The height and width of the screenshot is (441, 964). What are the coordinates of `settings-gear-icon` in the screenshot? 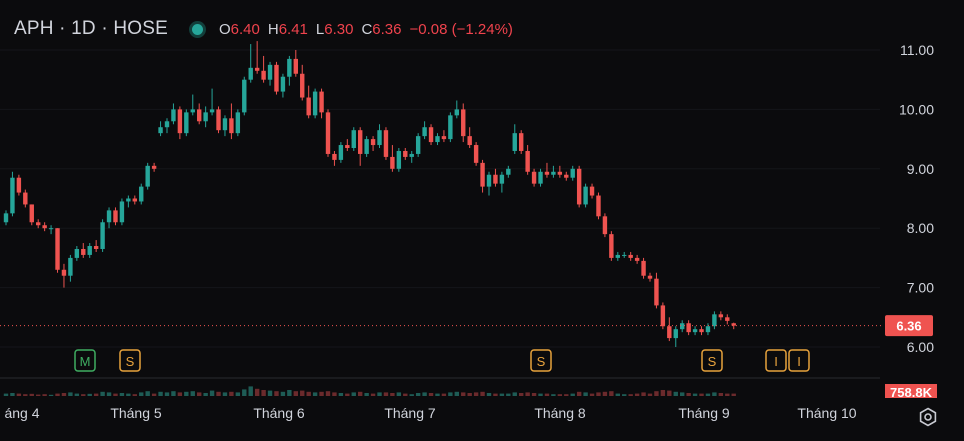 It's located at (928, 417).